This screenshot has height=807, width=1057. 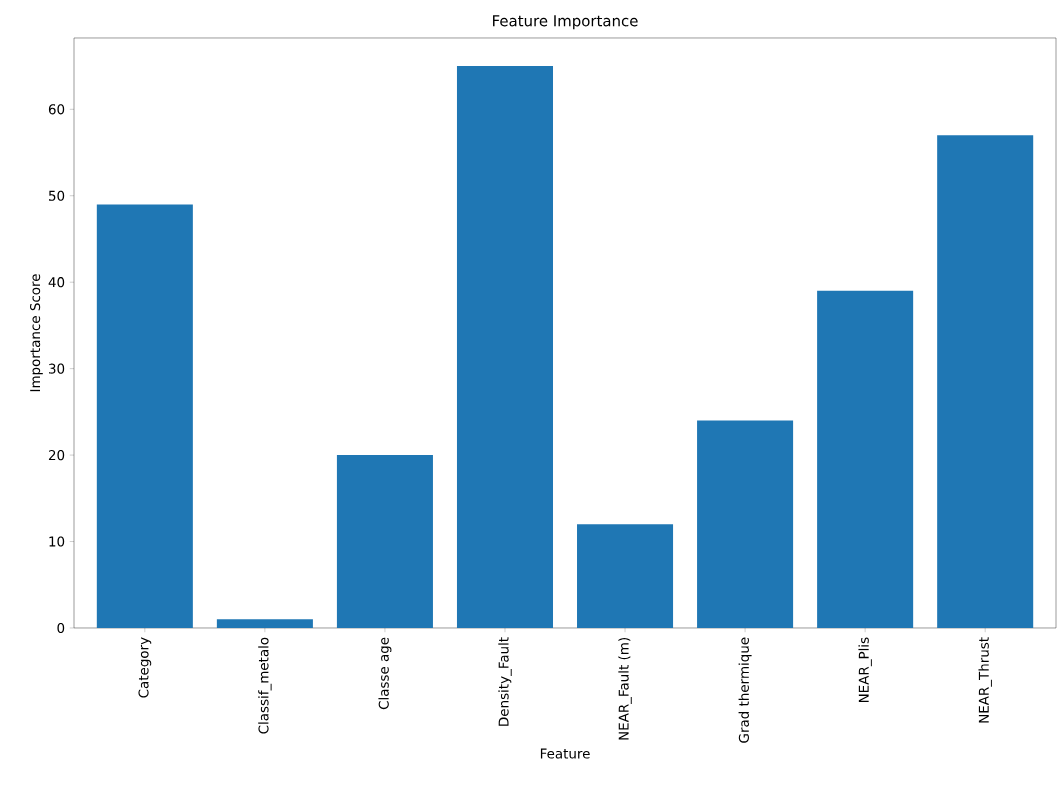 I want to click on y-tick-label: 0, so click(x=61, y=628).